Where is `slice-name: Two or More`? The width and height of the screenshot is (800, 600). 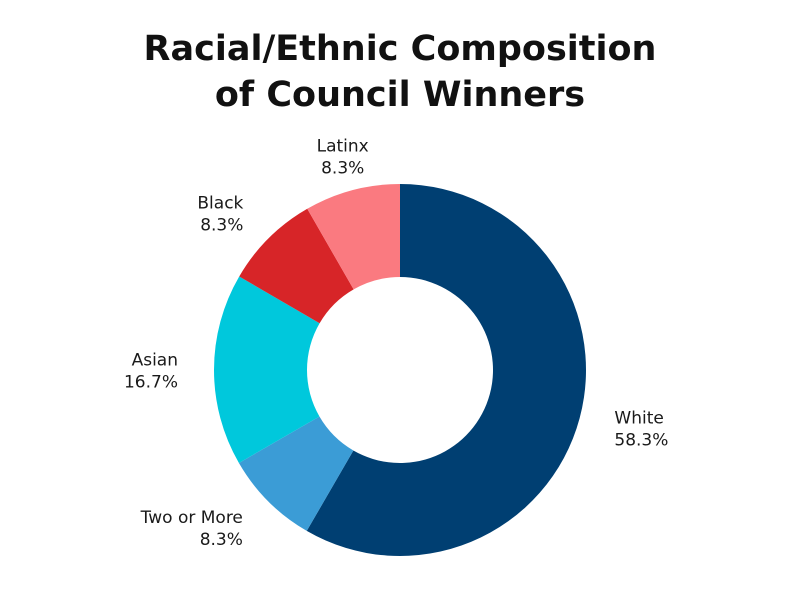
slice-name: Two or More is located at coordinates (191, 518).